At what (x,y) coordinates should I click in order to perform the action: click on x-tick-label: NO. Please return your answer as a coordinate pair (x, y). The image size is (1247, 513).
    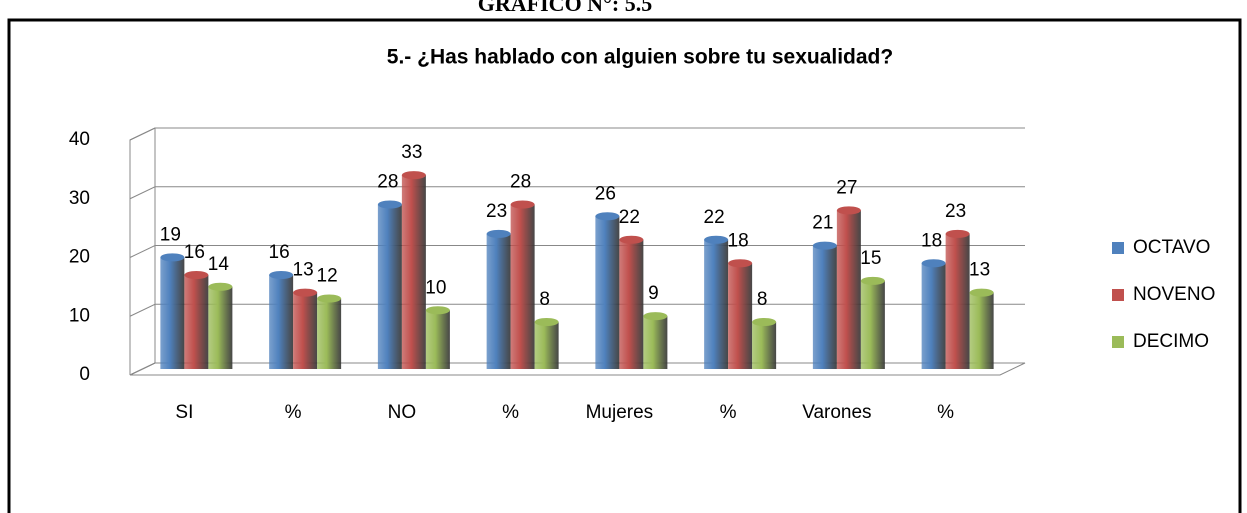
    Looking at the image, I should click on (402, 412).